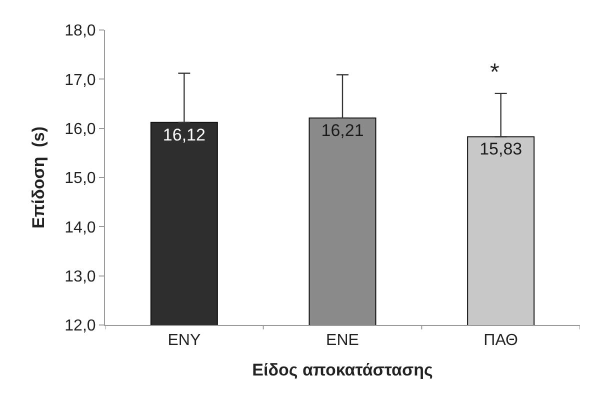  What do you see at coordinates (495, 72) in the screenshot?
I see `annotation: *` at bounding box center [495, 72].